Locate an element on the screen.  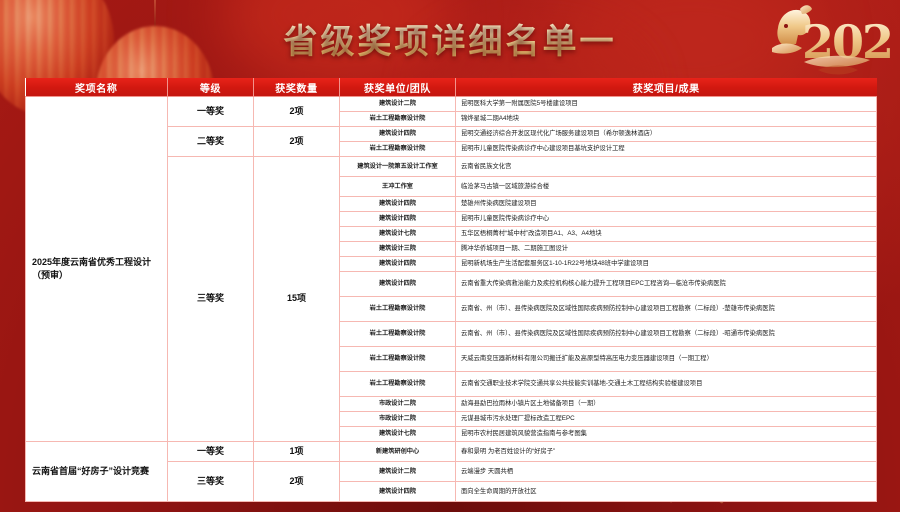
table-row: 岩土工程勘察设计院 锦烨星城二期A4地块 is located at coordinates (451, 119).